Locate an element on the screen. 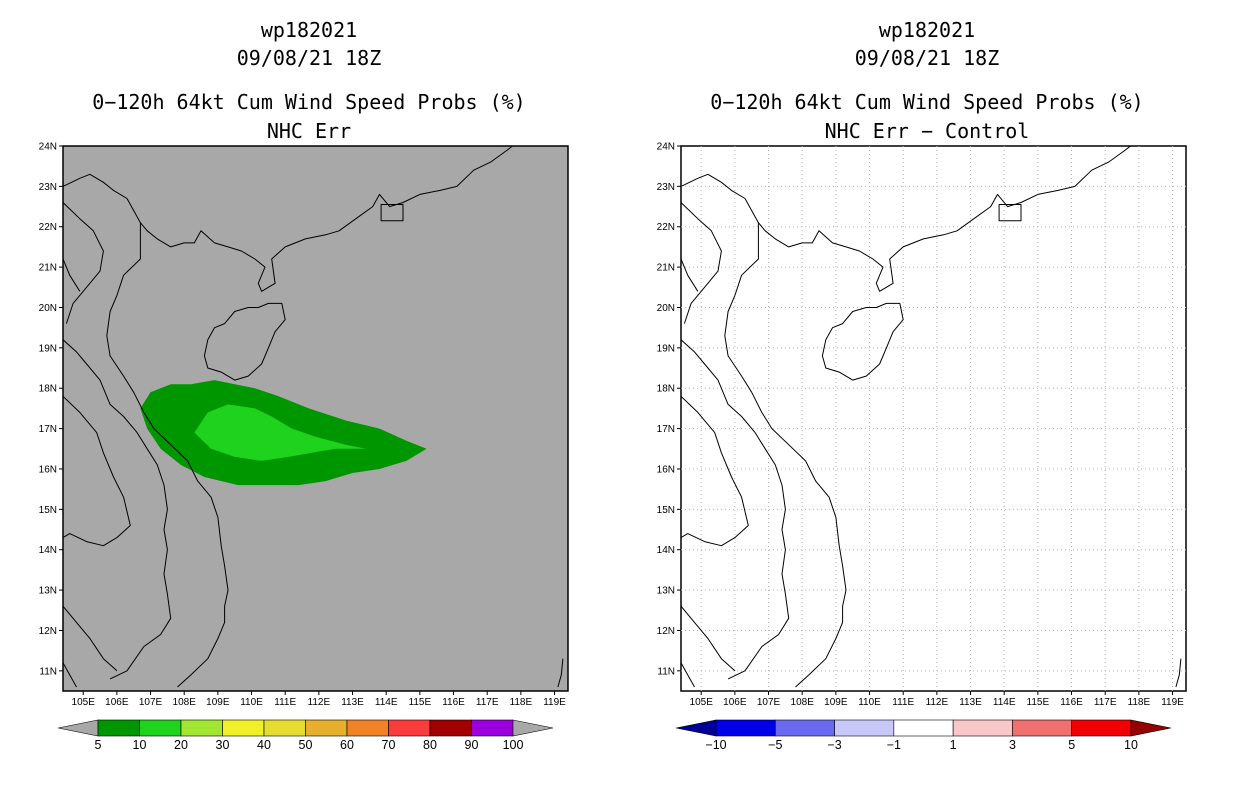 This screenshot has width=1236, height=800. colorbar: 5 10 20 30 40 50 60 70 80 90 100 is located at coordinates (305, 735).